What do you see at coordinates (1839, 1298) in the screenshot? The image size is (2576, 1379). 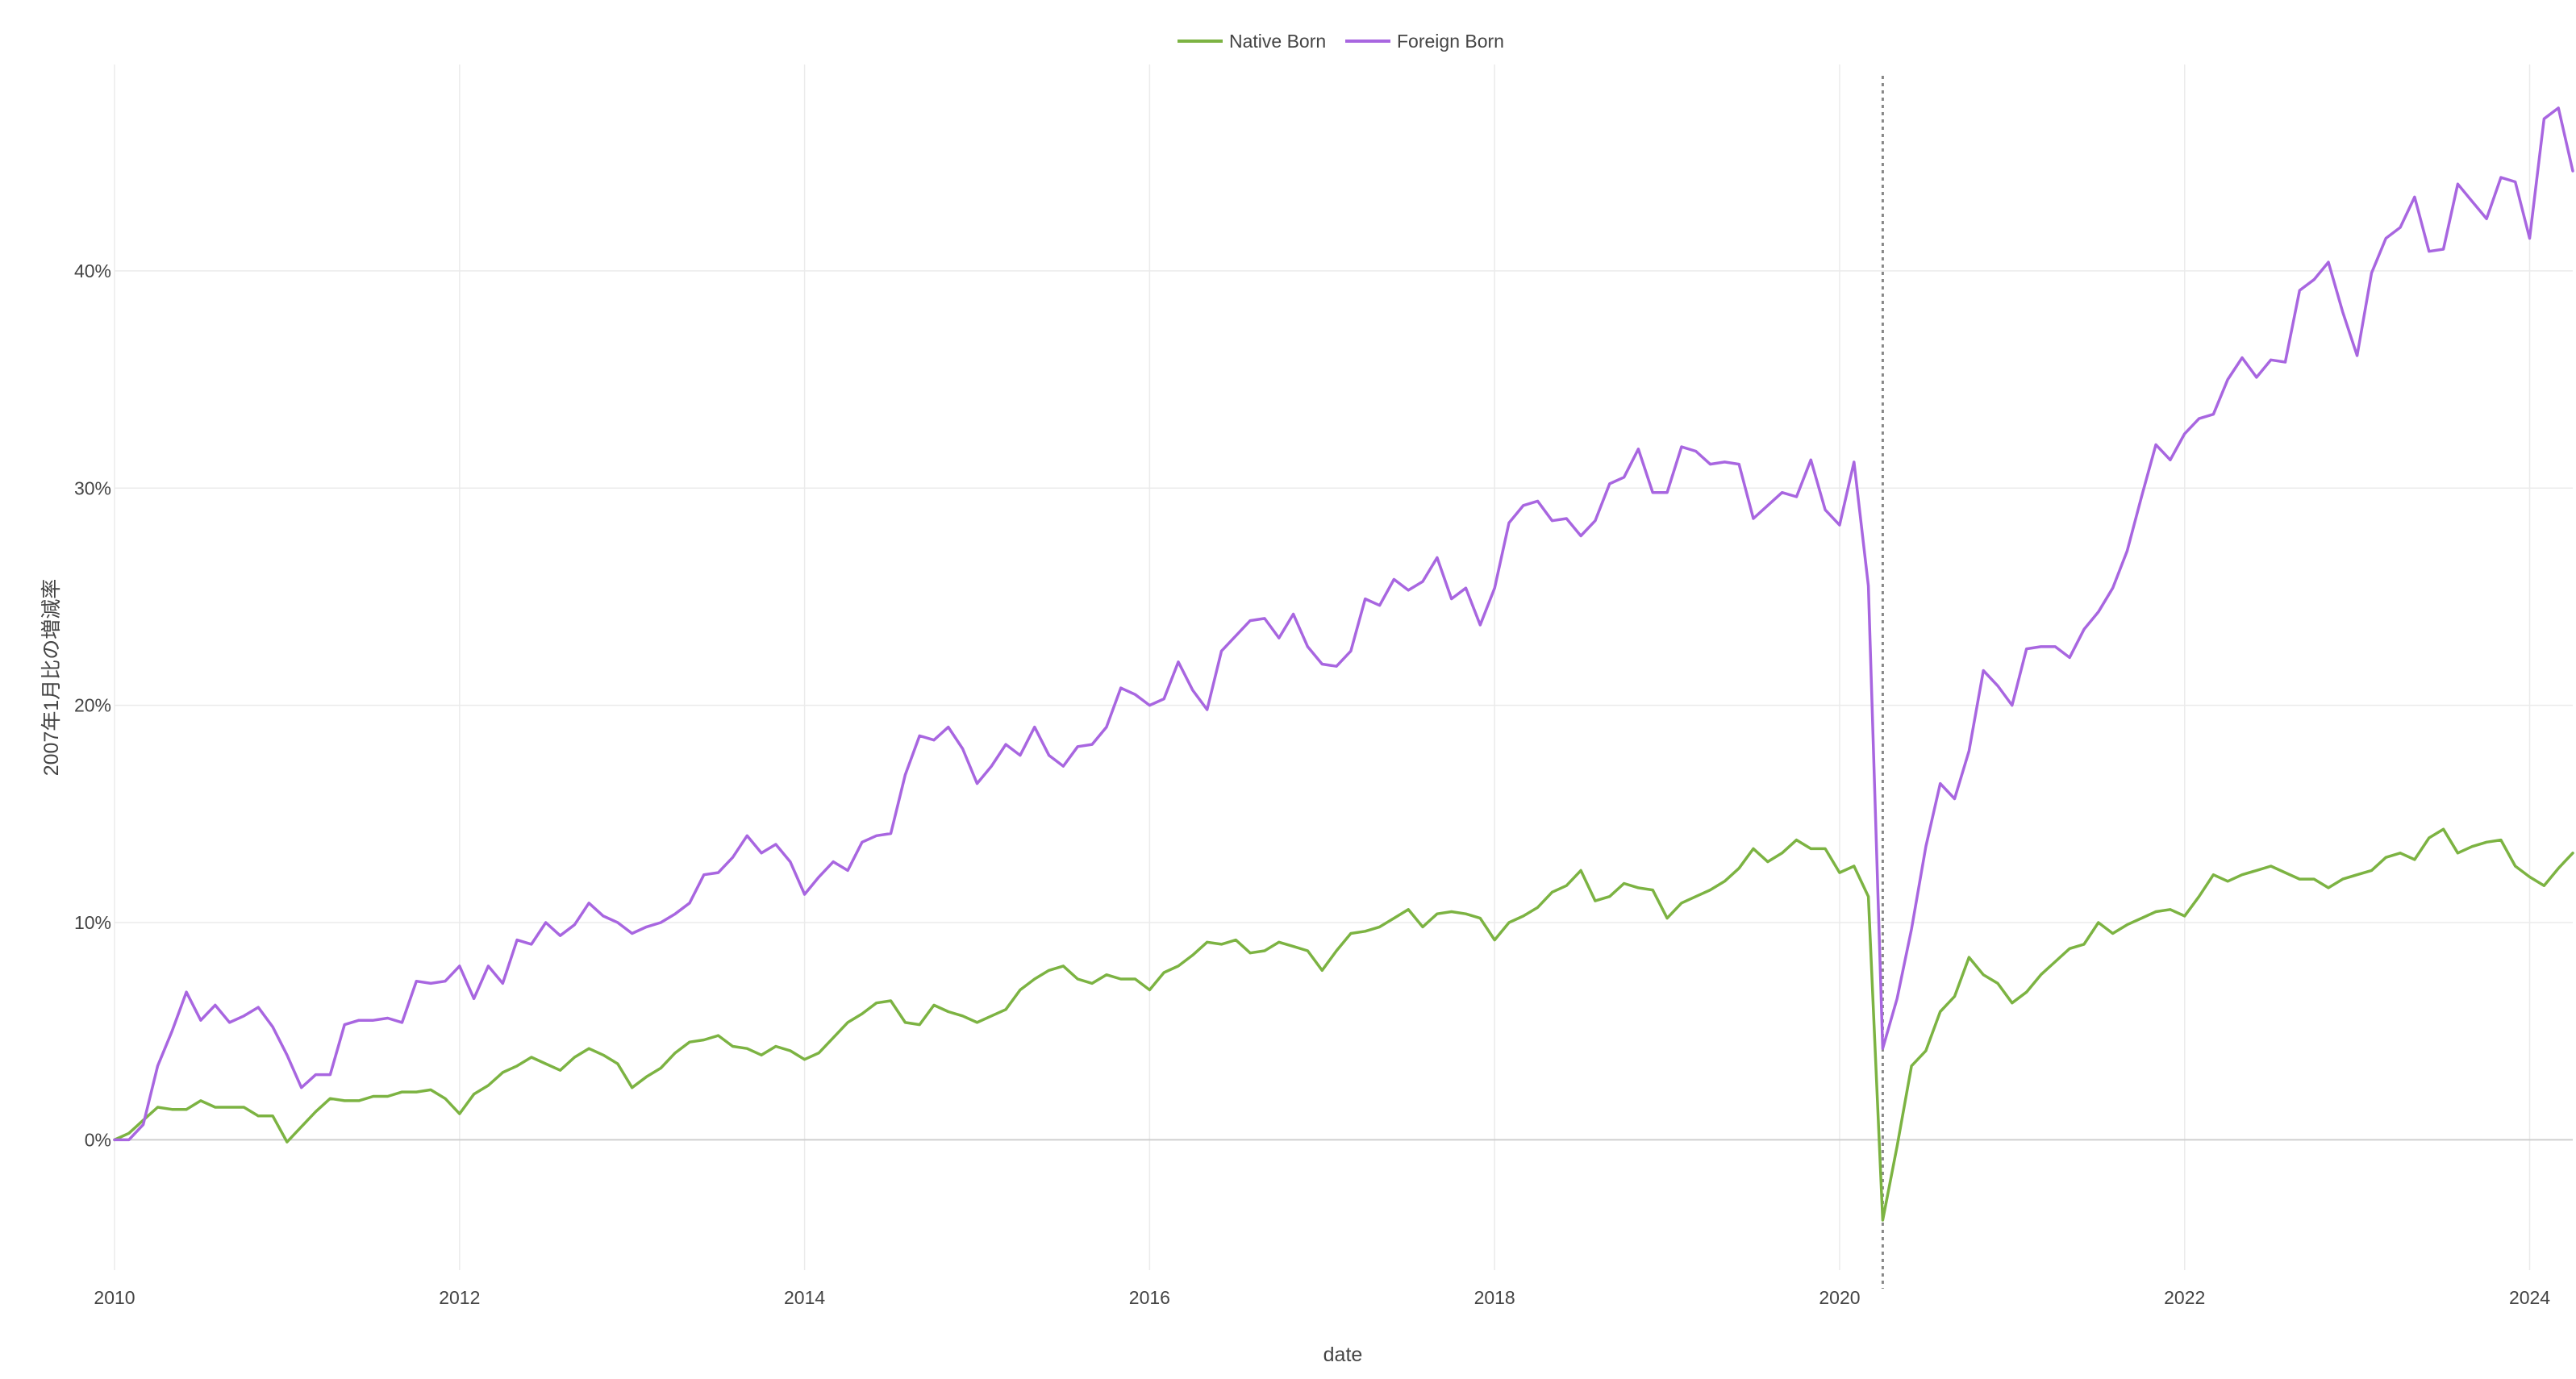 I see `x-tick-label: 2020` at bounding box center [1839, 1298].